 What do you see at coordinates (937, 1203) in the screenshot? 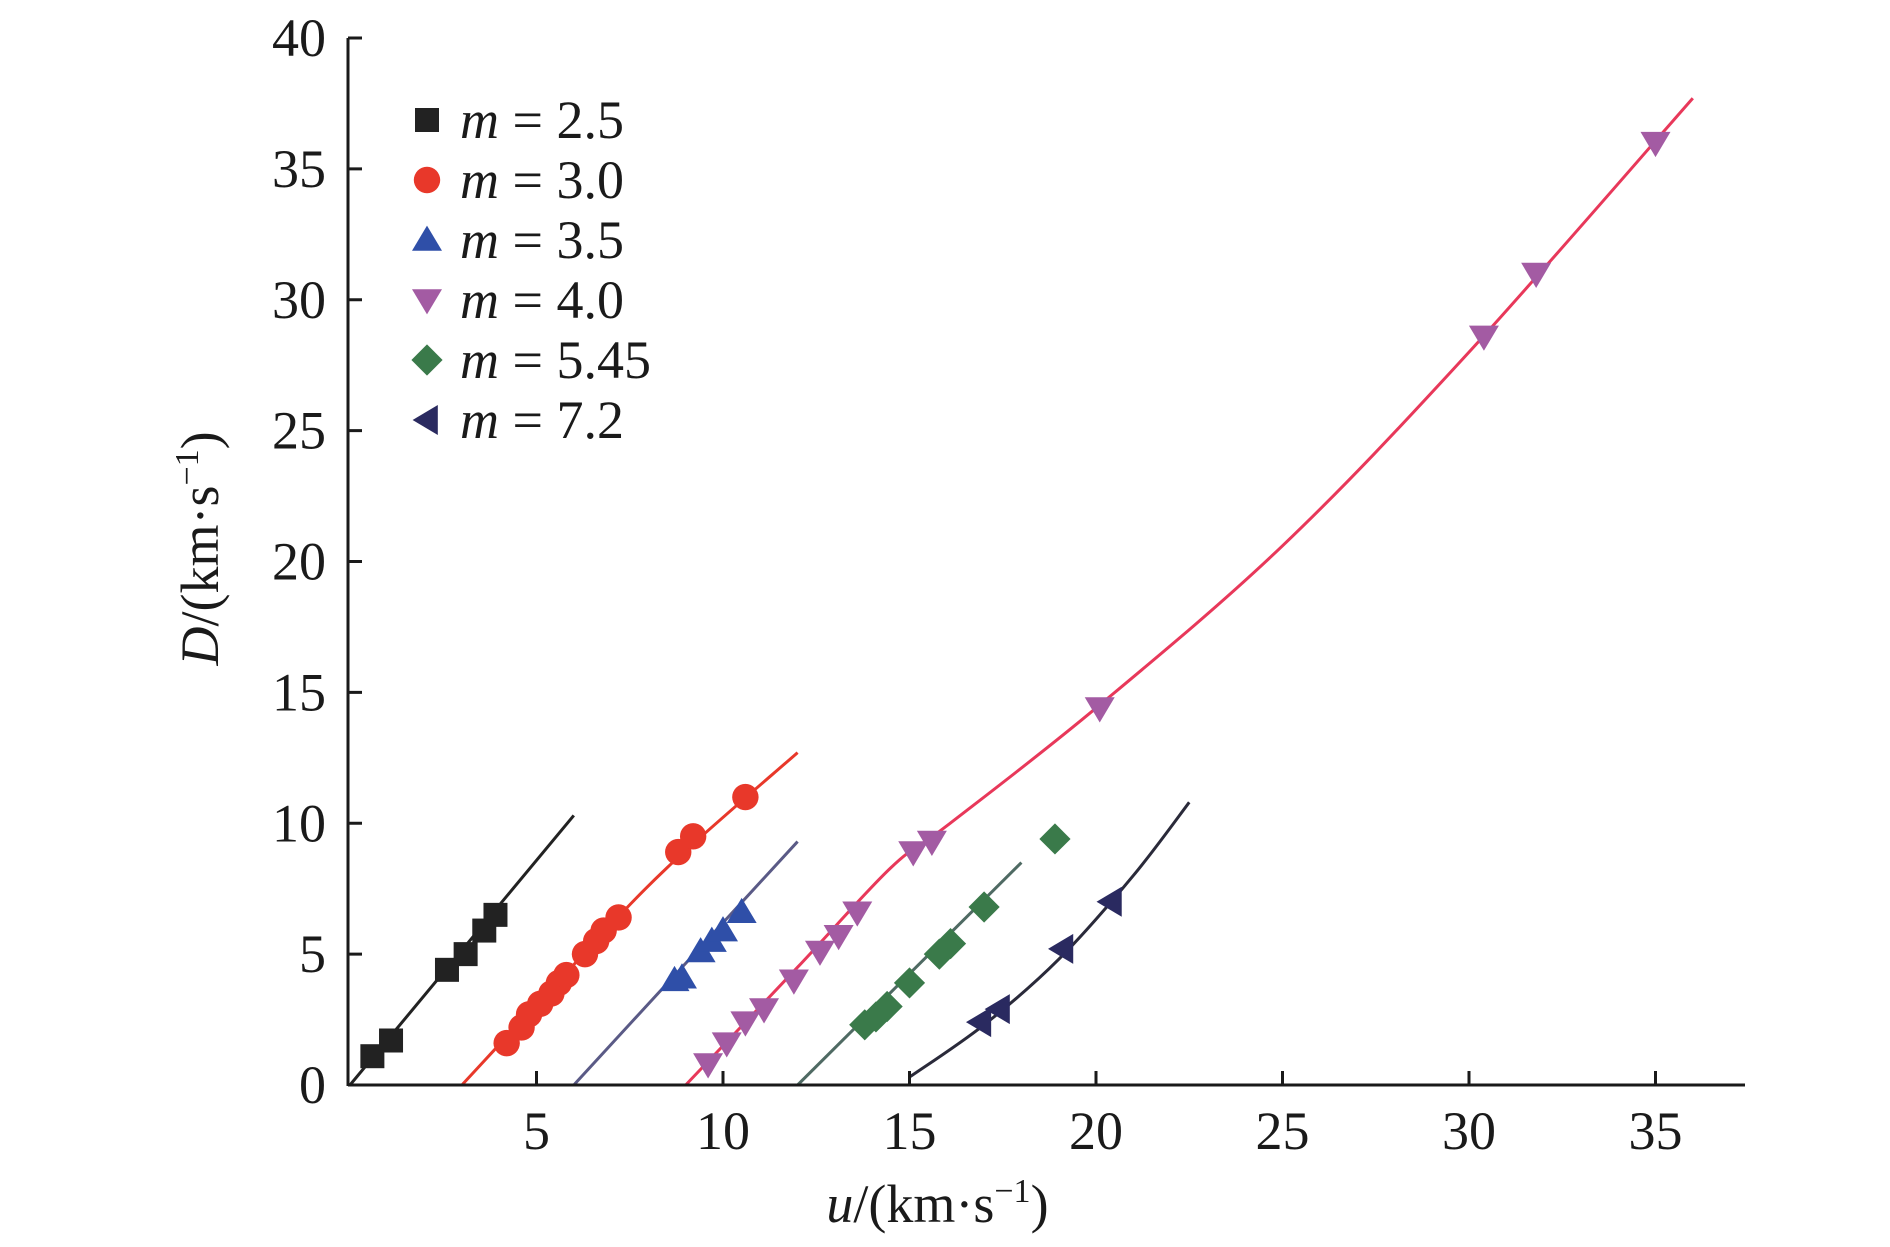
I see `x-axis-label: u/(km·s−1)` at bounding box center [937, 1203].